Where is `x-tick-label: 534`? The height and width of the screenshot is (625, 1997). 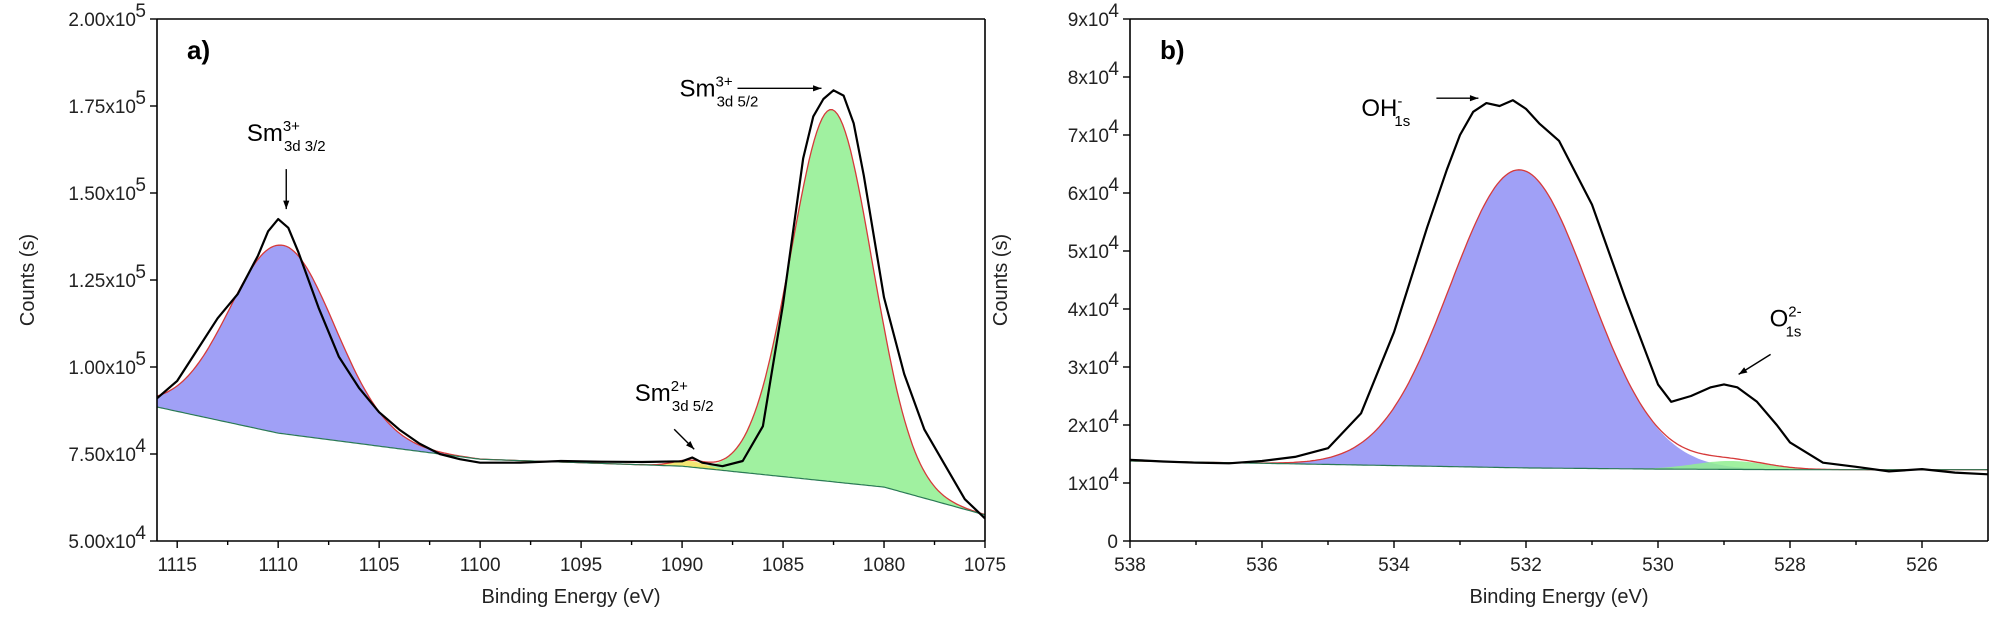 x-tick-label: 534 is located at coordinates (1394, 565).